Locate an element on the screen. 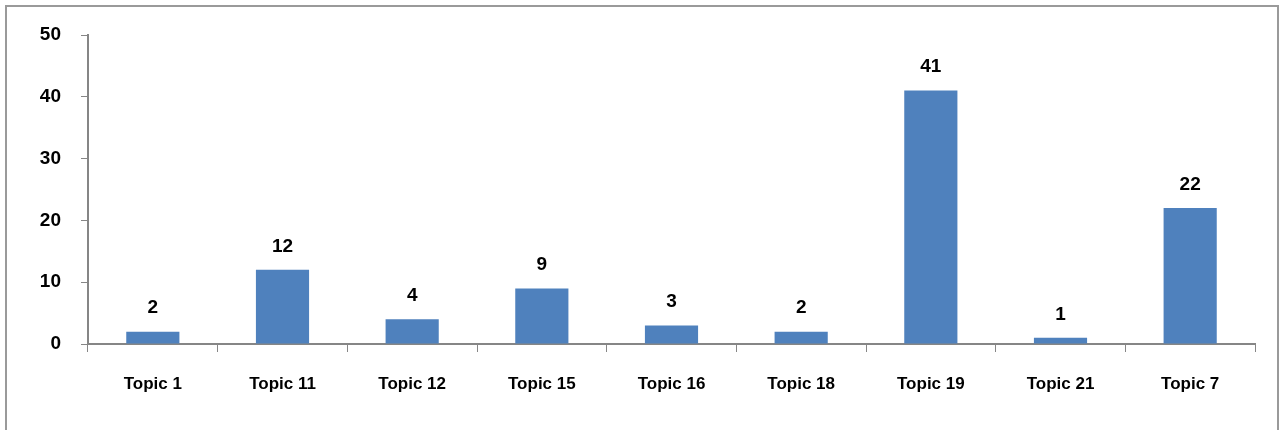  x-tick-label: Topic 11 is located at coordinates (282, 383).